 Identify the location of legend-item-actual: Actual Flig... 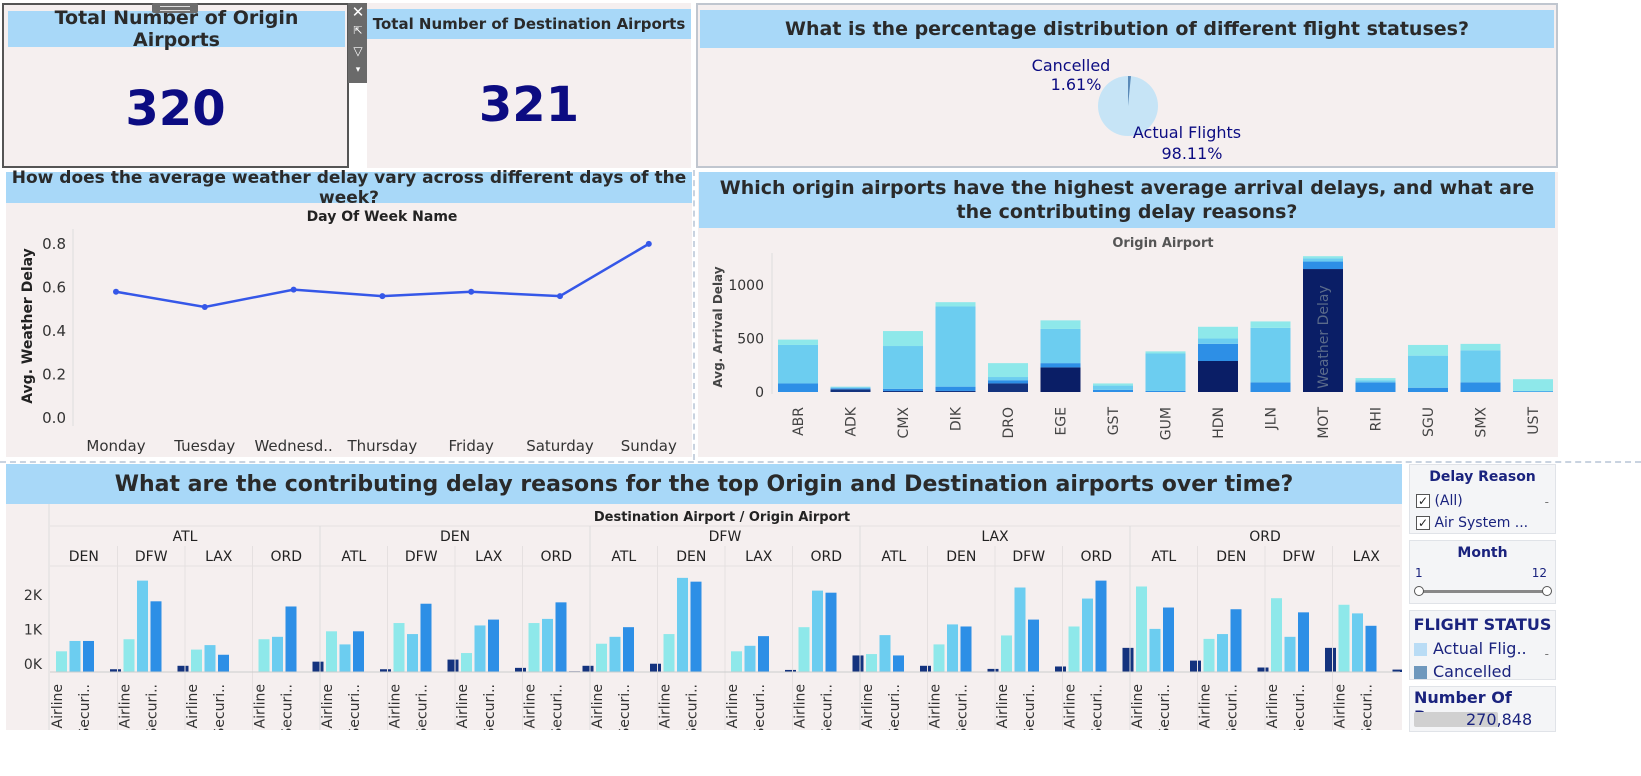
(1470, 648).